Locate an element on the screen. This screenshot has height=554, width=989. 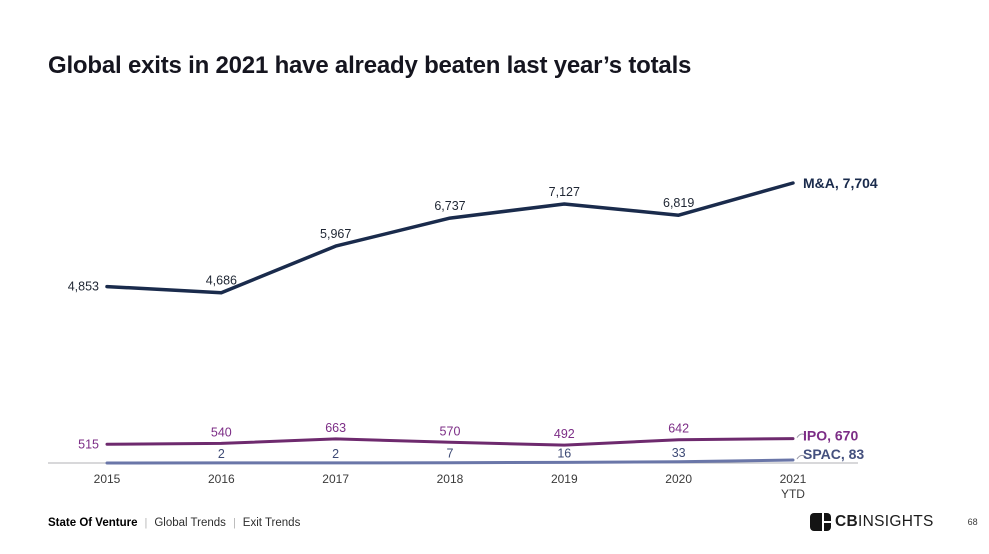
ipo-end-label: IPO, 670 is located at coordinates (830, 436).